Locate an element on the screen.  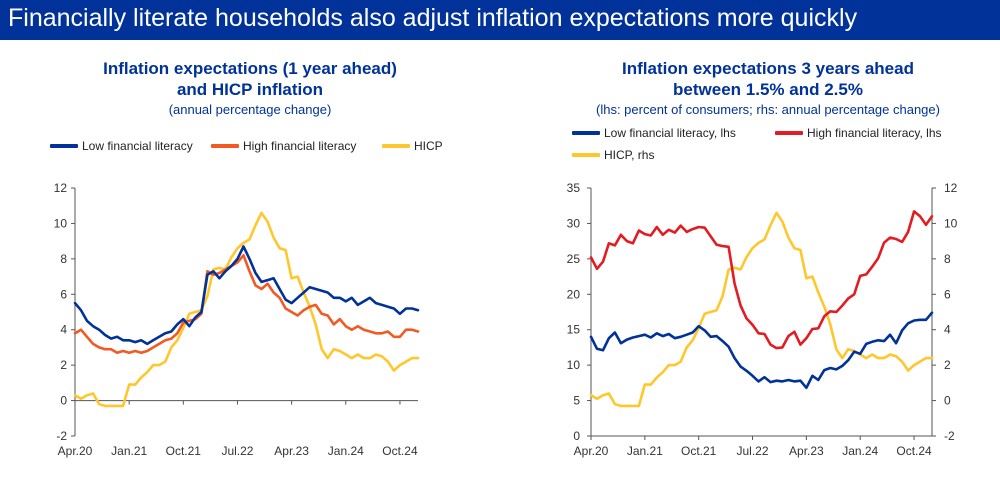
right-chart-title-line1: Inflation expectations 3 years ahead is located at coordinates (768, 68).